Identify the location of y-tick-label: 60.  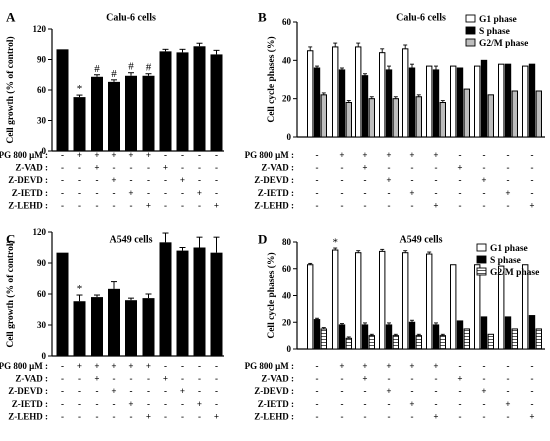
(287, 22).